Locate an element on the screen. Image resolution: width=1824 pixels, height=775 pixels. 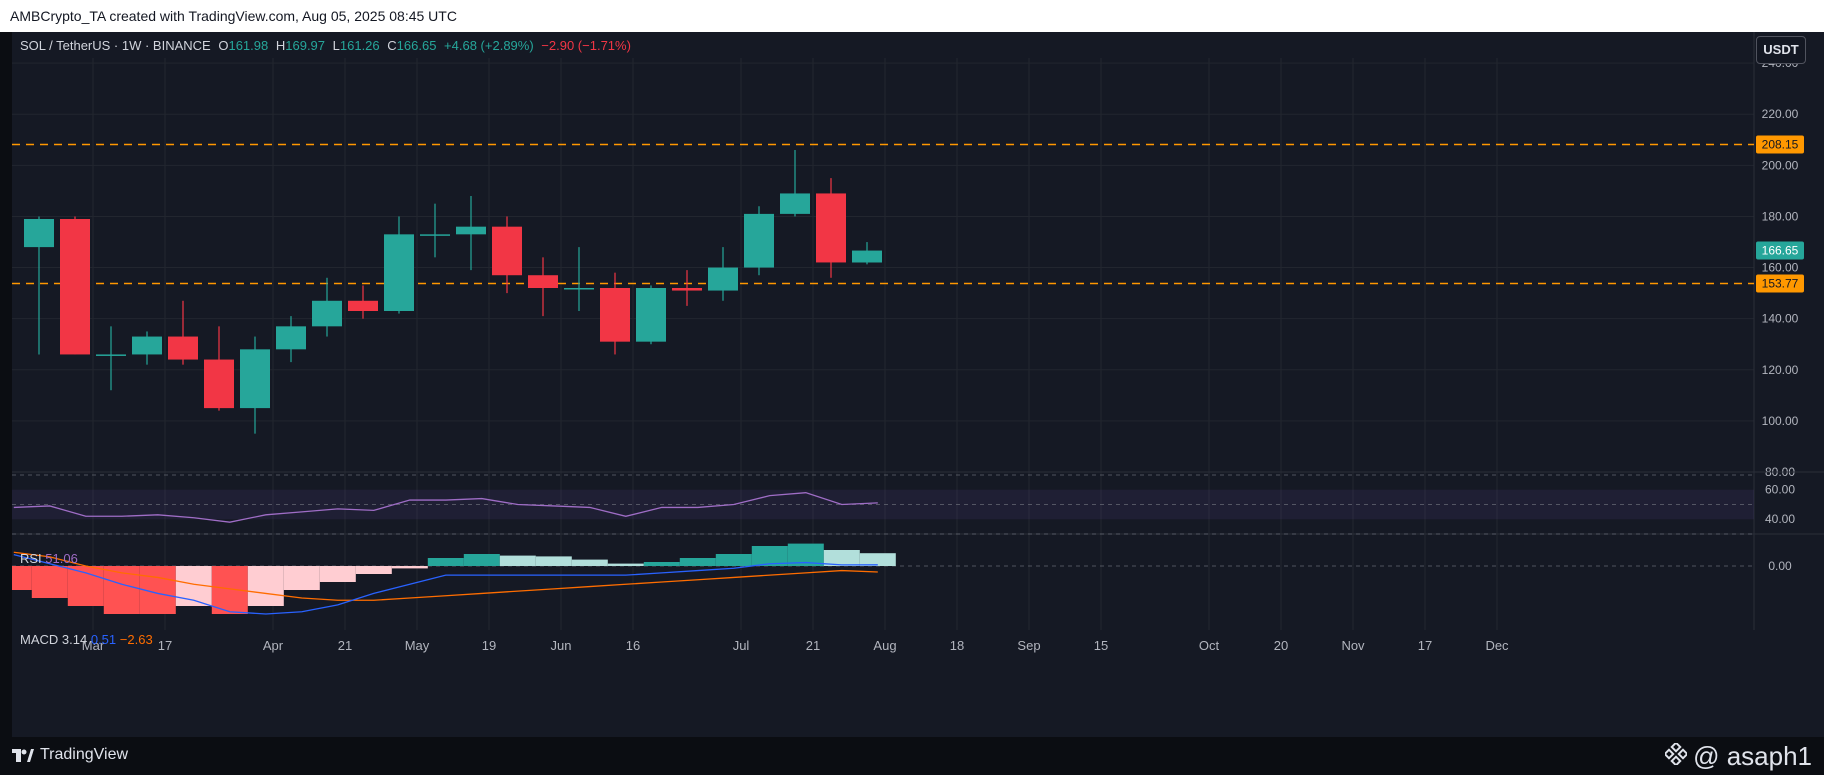
open-value: 161.98 is located at coordinates (248, 45).